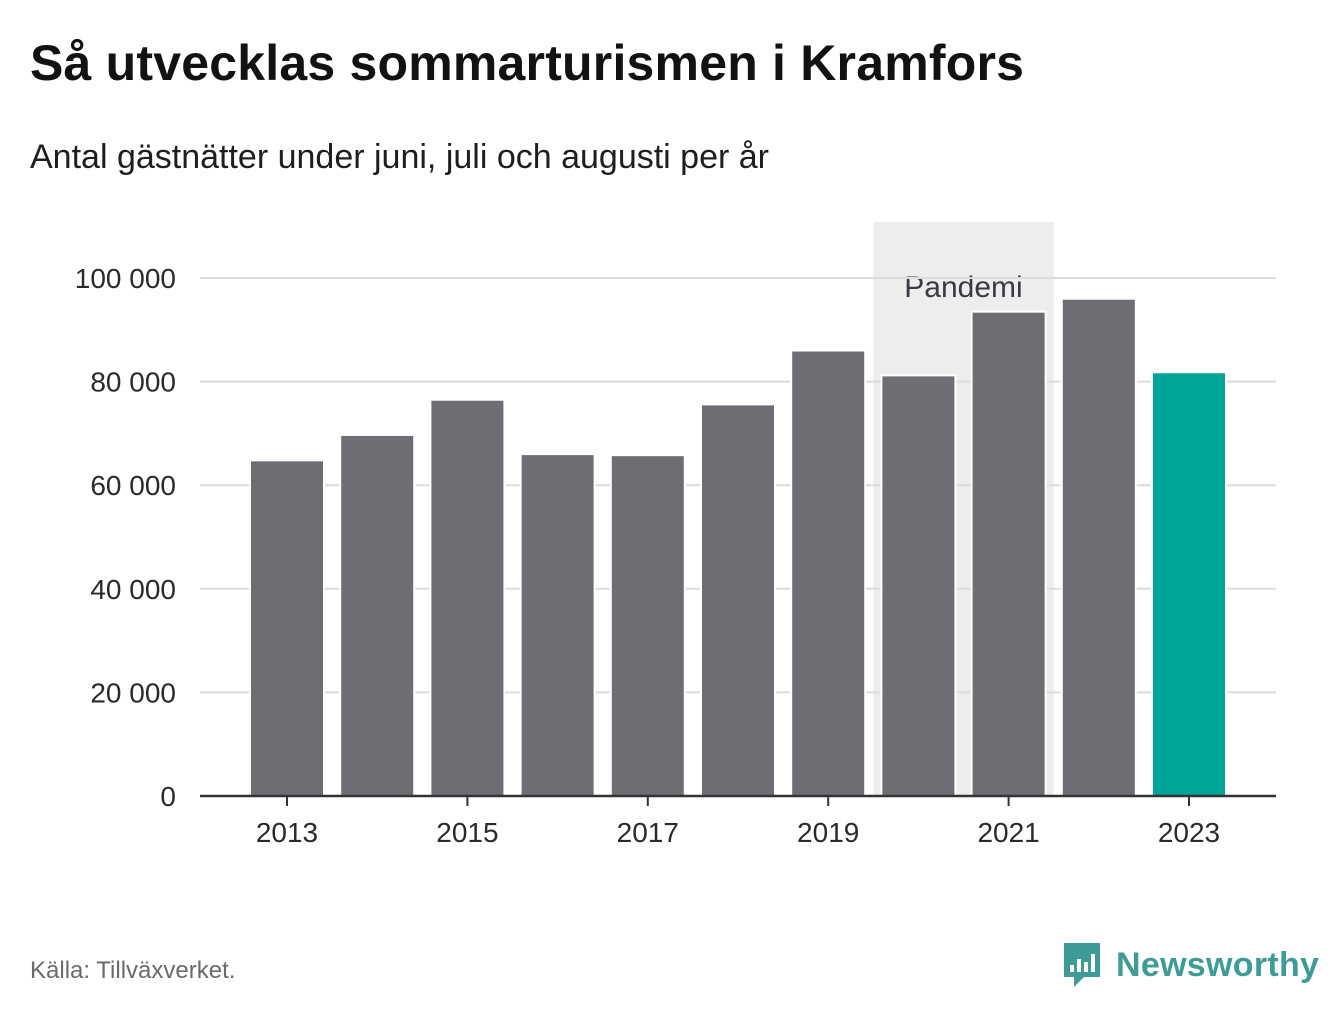 The height and width of the screenshot is (1020, 1340). What do you see at coordinates (557, 625) in the screenshot?
I see `bar-2016` at bounding box center [557, 625].